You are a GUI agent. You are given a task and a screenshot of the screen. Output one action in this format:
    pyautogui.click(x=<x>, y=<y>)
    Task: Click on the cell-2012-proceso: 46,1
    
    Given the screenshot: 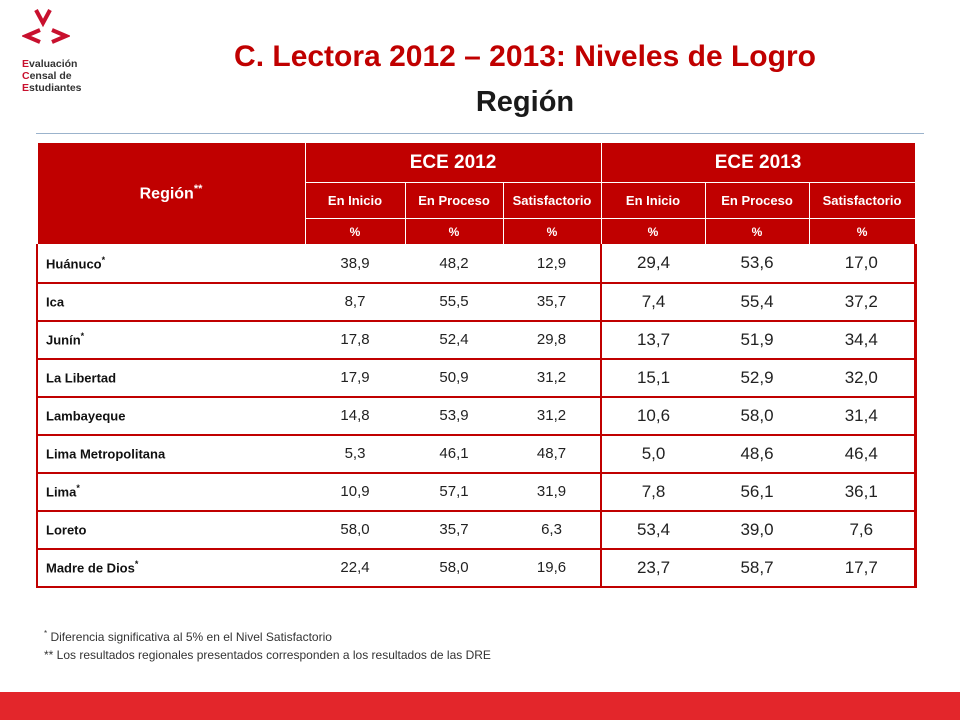 What is the action you would take?
    pyautogui.click(x=454, y=454)
    